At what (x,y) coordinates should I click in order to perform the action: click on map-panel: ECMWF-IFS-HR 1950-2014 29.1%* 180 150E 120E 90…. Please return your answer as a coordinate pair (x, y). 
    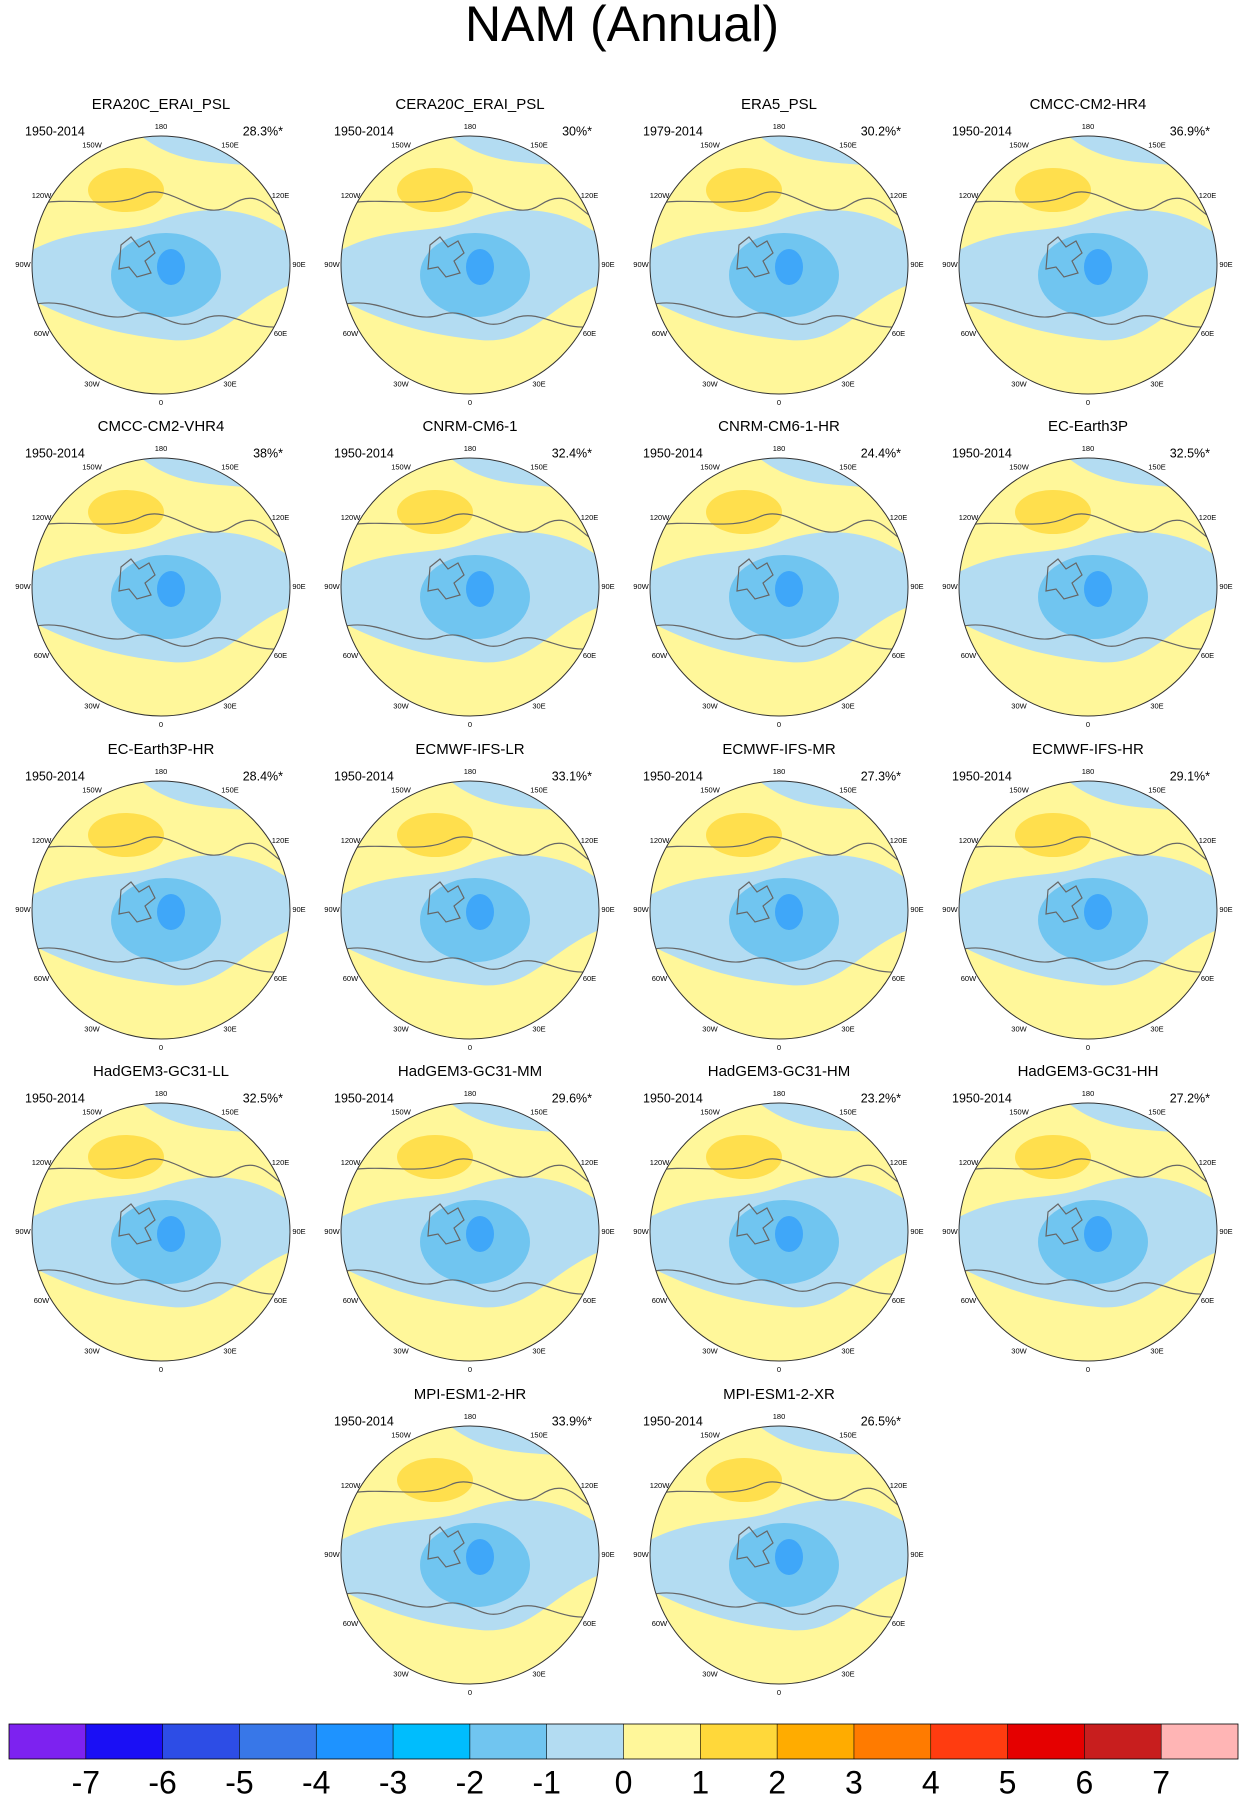
    Looking at the image, I should click on (1087, 896).